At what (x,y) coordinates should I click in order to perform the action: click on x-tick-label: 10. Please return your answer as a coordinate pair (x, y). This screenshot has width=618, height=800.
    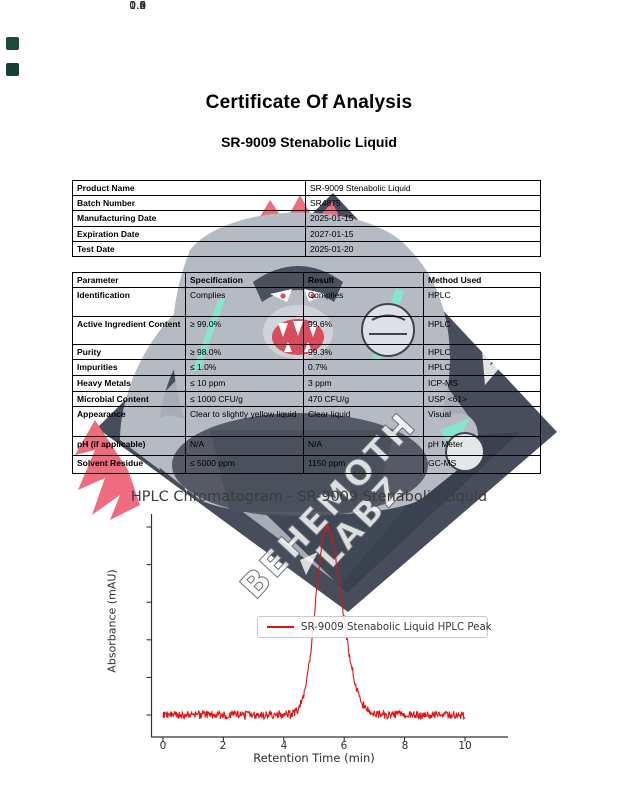
    Looking at the image, I should click on (465, 746).